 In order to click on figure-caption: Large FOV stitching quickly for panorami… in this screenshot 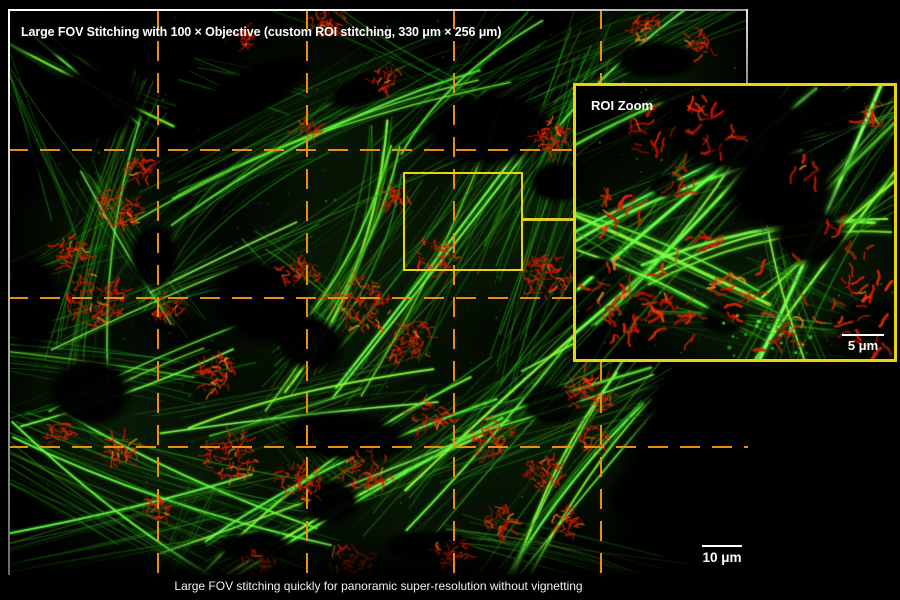, I will do `click(378, 586)`.